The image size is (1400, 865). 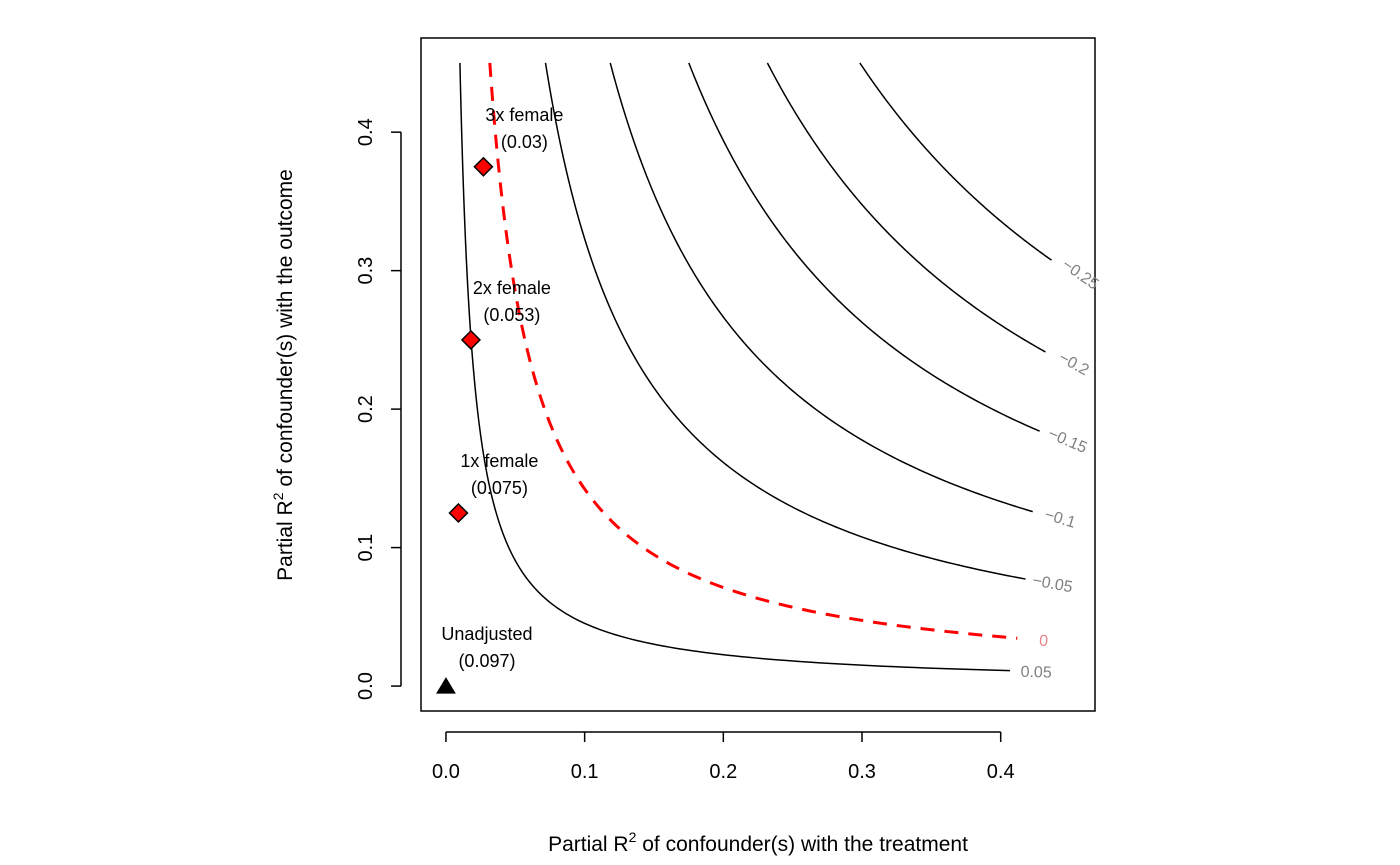 I want to click on point-label-name: 1x female, so click(x=499, y=461).